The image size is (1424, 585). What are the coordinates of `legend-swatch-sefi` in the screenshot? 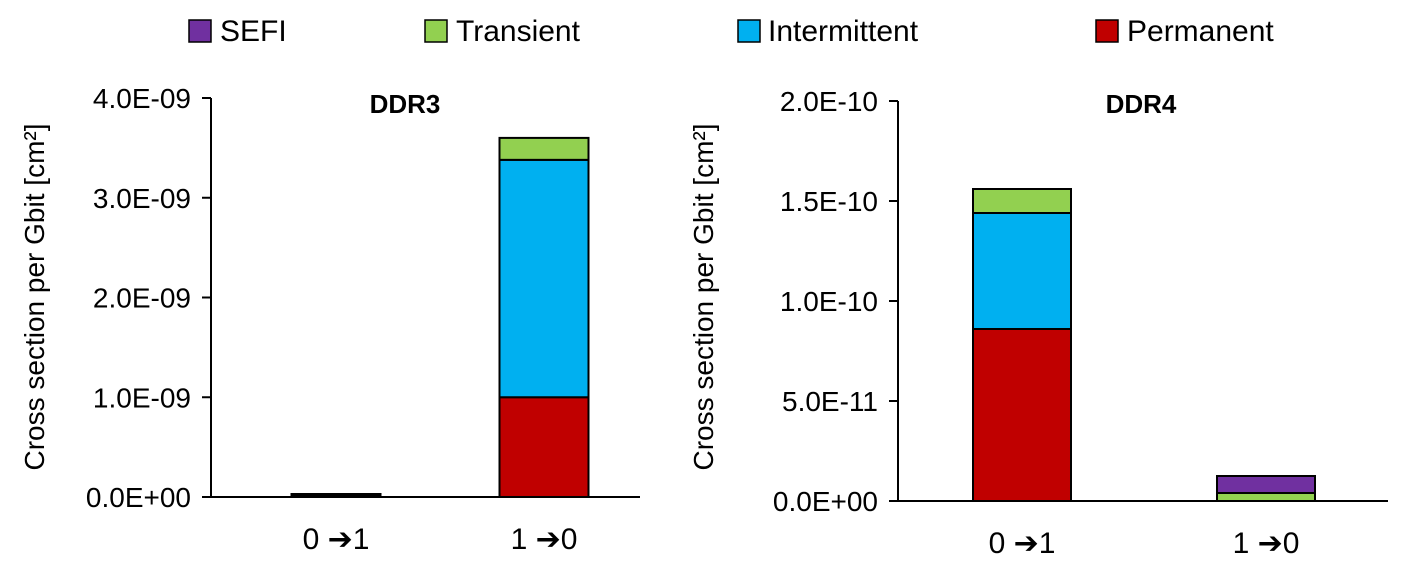 It's located at (200, 31).